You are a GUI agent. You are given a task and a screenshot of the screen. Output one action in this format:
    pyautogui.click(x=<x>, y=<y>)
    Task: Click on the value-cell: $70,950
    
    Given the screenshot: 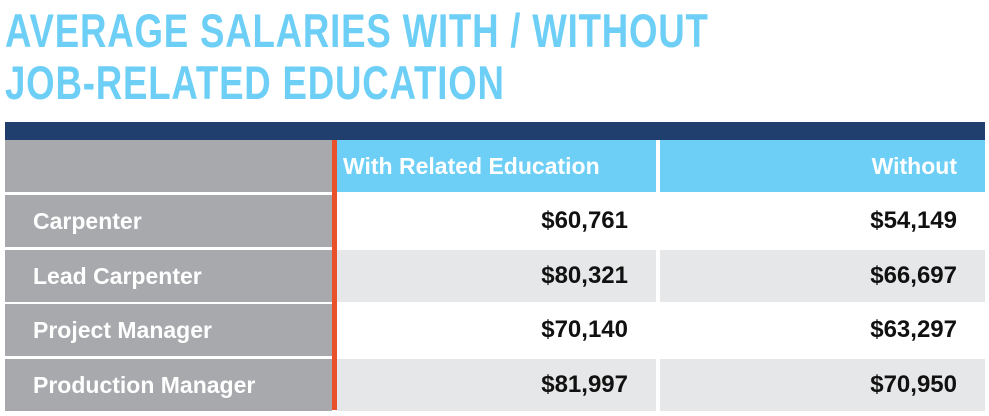 What is the action you would take?
    pyautogui.click(x=822, y=385)
    